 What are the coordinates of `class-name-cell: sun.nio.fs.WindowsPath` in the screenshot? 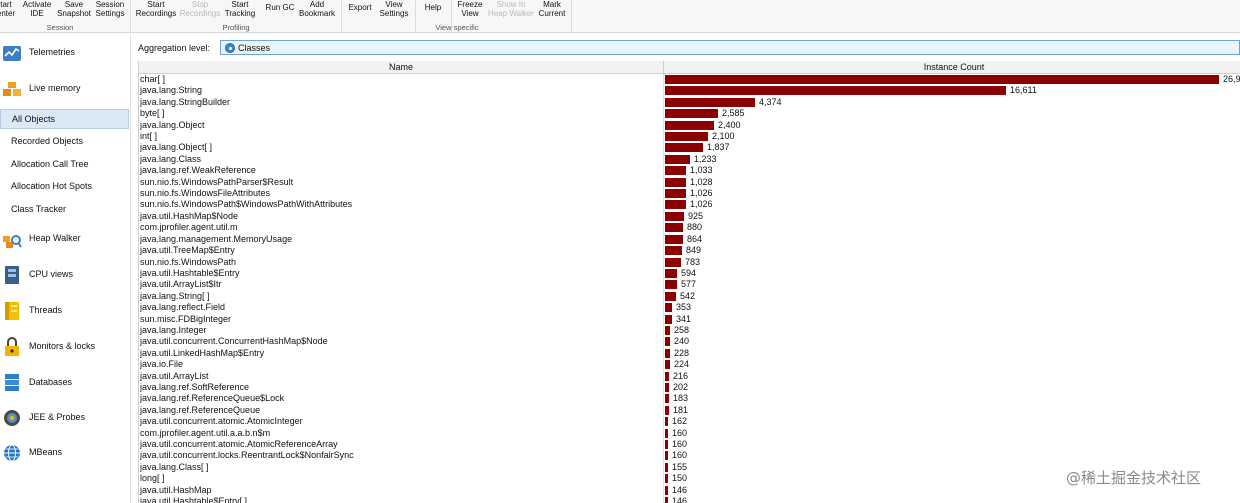 It's located at (188, 261).